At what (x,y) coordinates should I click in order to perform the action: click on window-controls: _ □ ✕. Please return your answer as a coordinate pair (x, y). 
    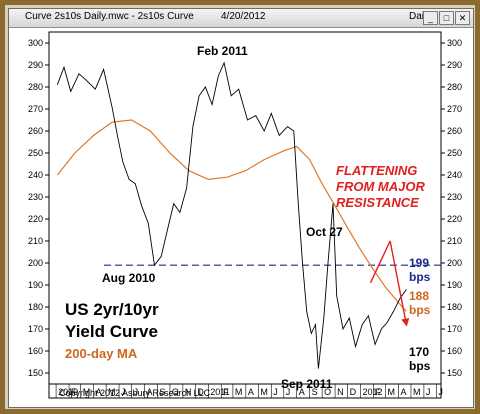
    Looking at the image, I should click on (446, 20).